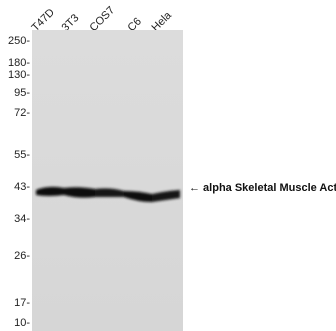 This screenshot has height=331, width=336. Describe the element at coordinates (22, 155) in the screenshot. I see `mw-marker-55: 55-` at that location.